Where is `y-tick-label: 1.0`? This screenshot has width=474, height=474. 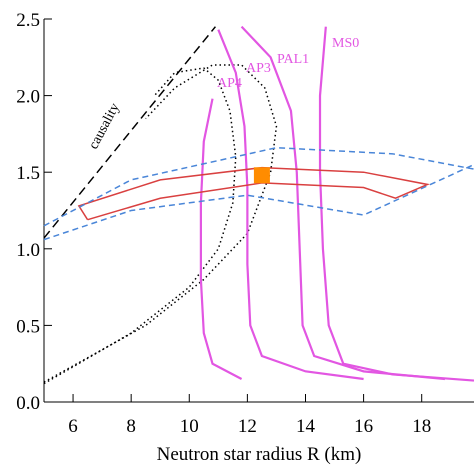 y-tick-label: 1.0 is located at coordinates (28, 250).